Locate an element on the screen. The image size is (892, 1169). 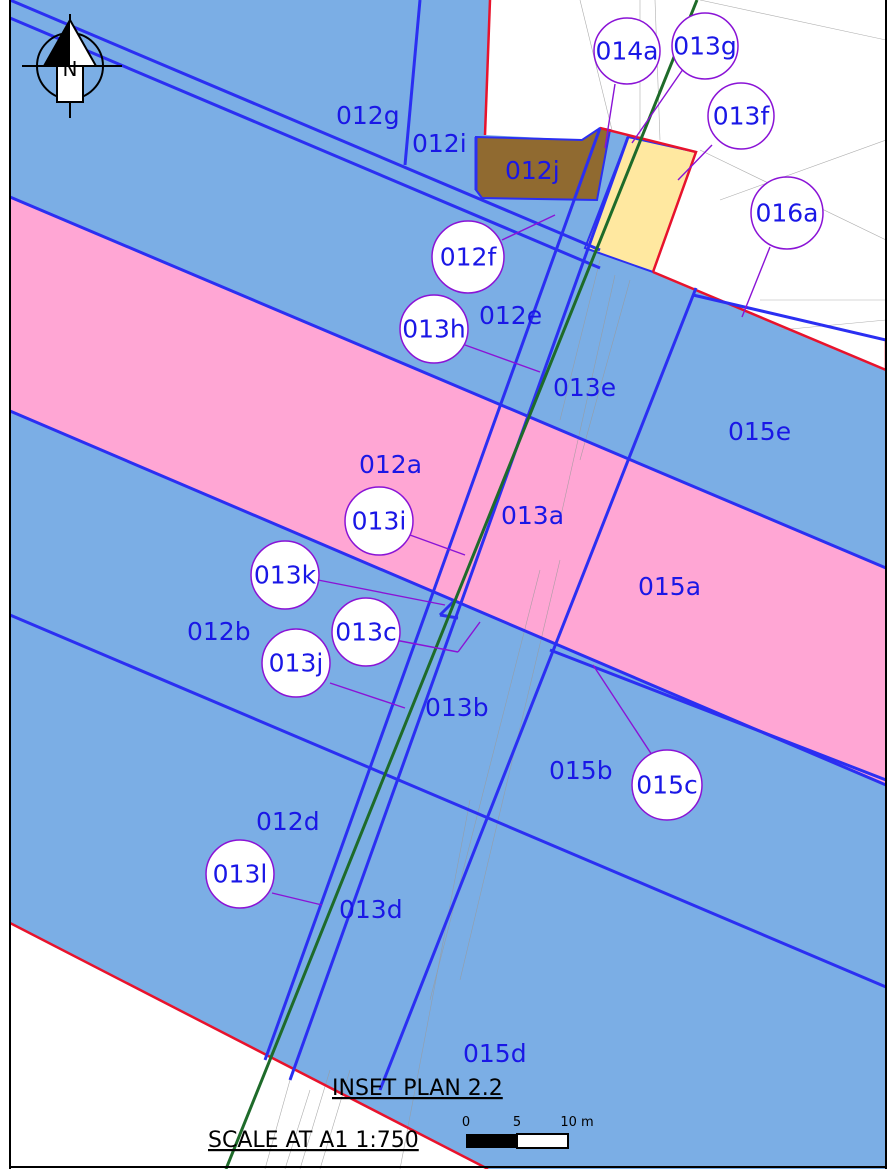
north-arrow-icon: N is located at coordinates (72, 66).